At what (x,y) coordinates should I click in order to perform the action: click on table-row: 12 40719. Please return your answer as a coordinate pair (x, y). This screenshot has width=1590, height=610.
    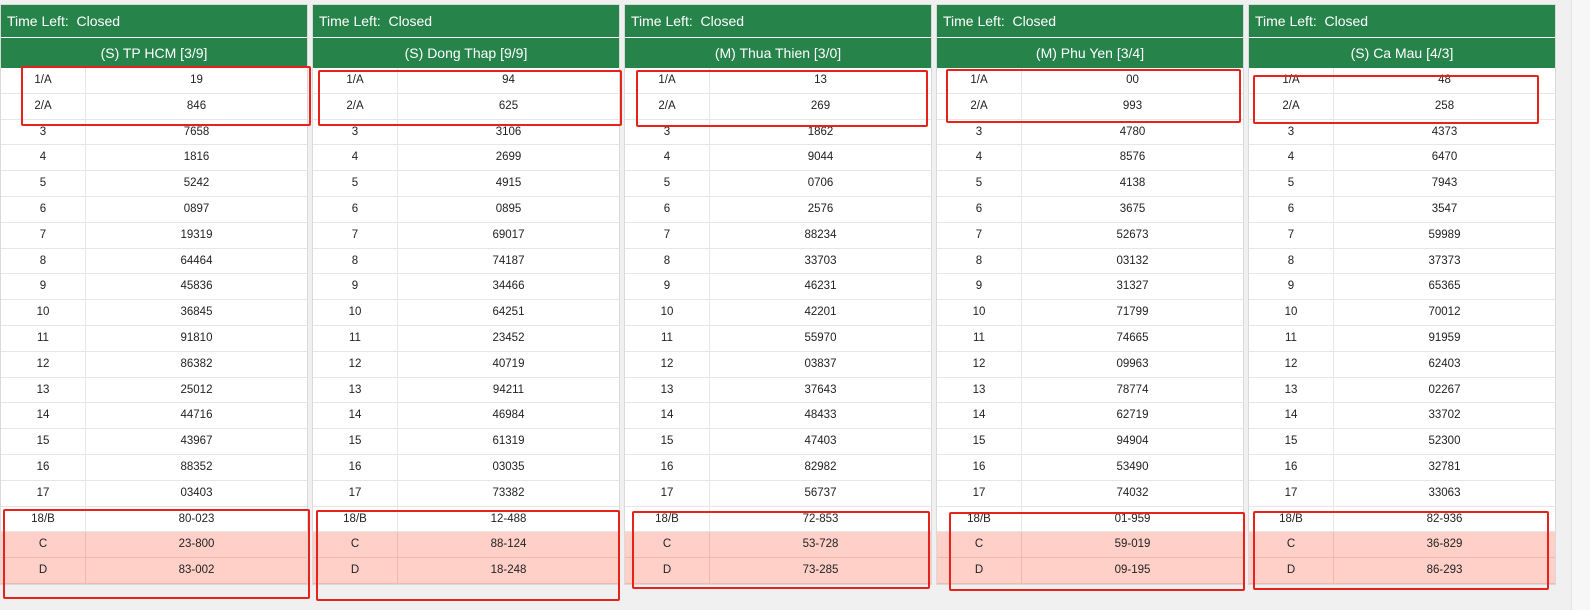
    Looking at the image, I should click on (466, 364).